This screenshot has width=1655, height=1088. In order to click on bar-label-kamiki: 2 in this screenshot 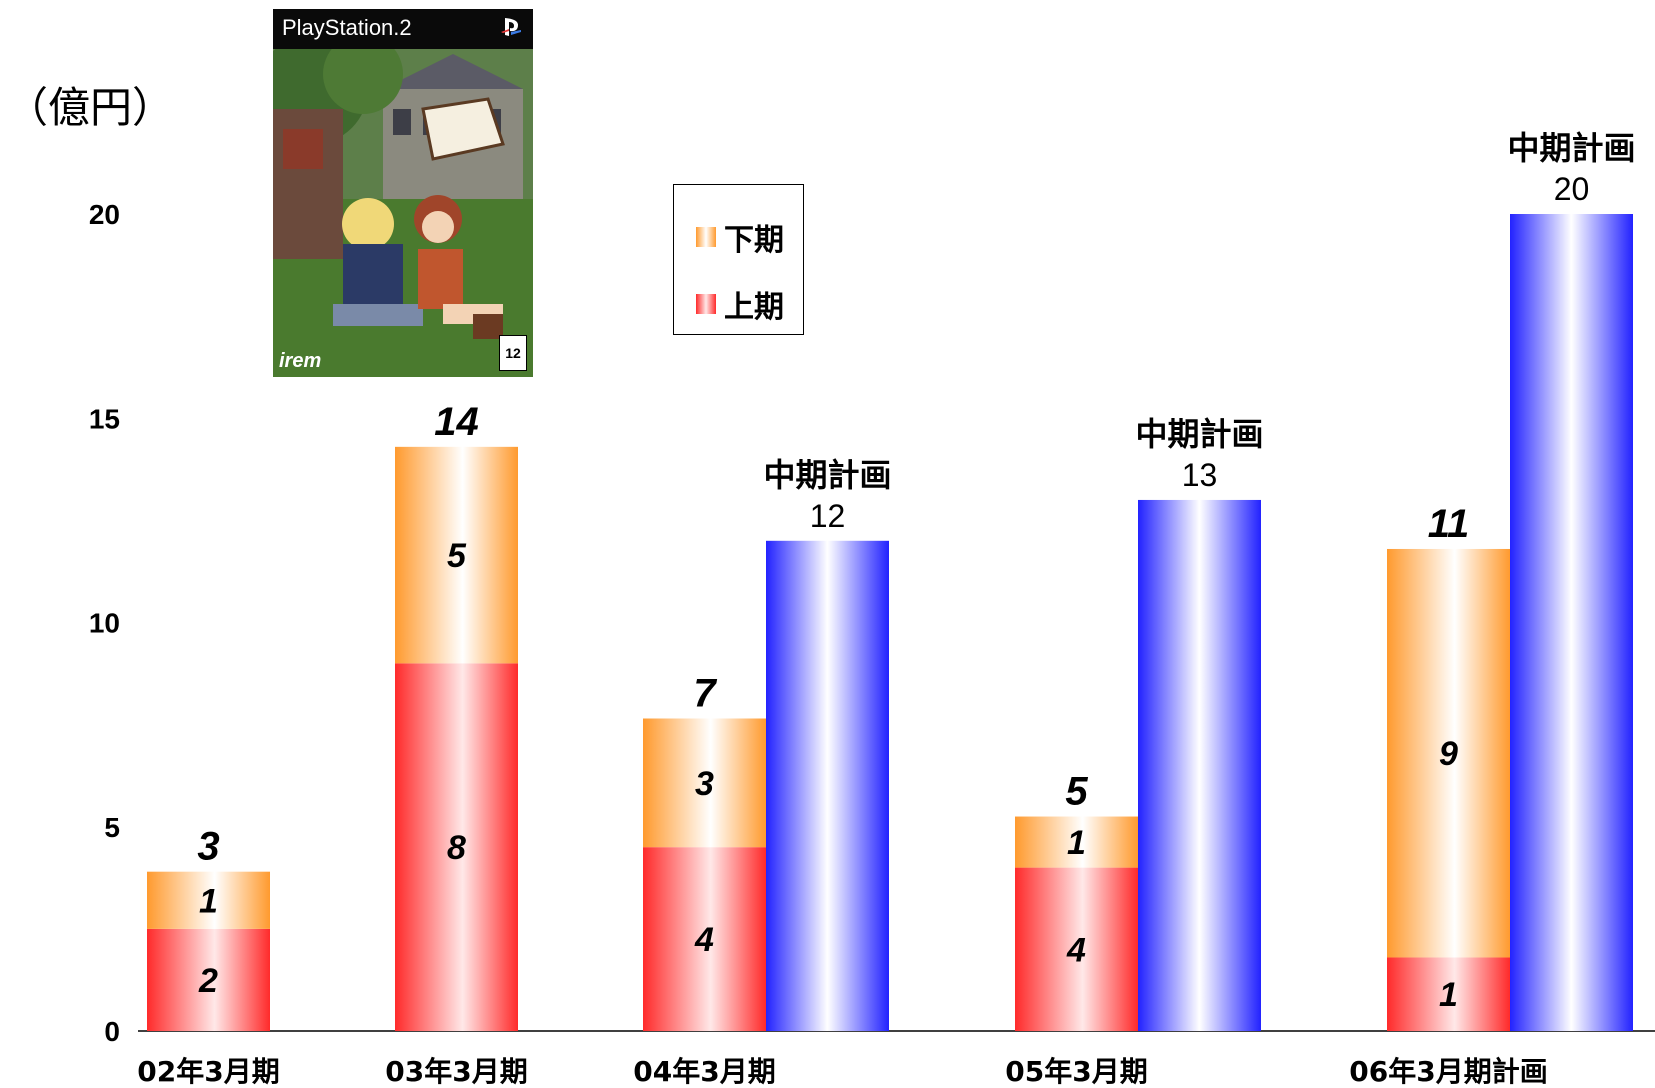, I will do `click(208, 981)`.